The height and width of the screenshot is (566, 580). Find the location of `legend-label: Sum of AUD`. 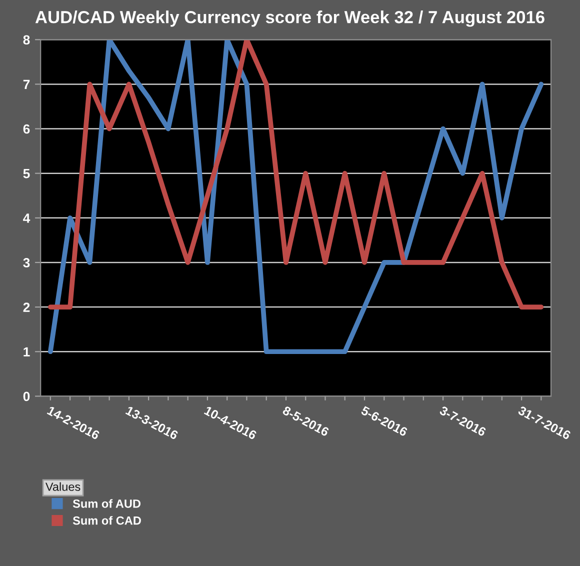

legend-label: Sum of AUD is located at coordinates (106, 503).